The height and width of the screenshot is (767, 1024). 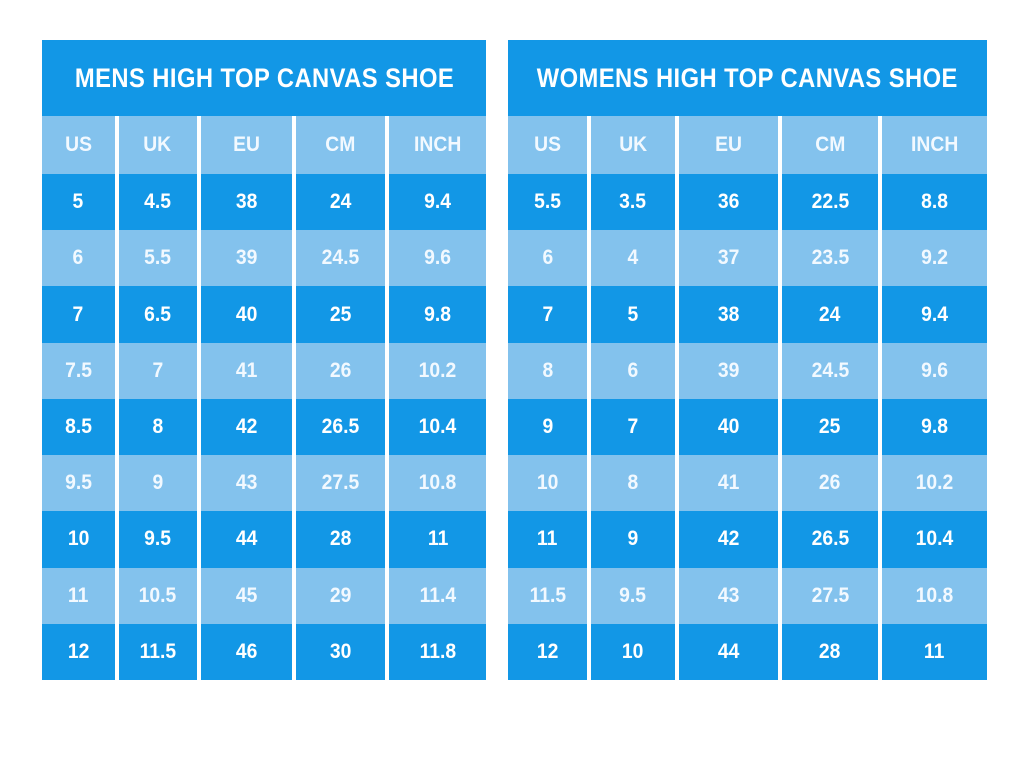 I want to click on size-cell-value: 6, so click(x=547, y=258).